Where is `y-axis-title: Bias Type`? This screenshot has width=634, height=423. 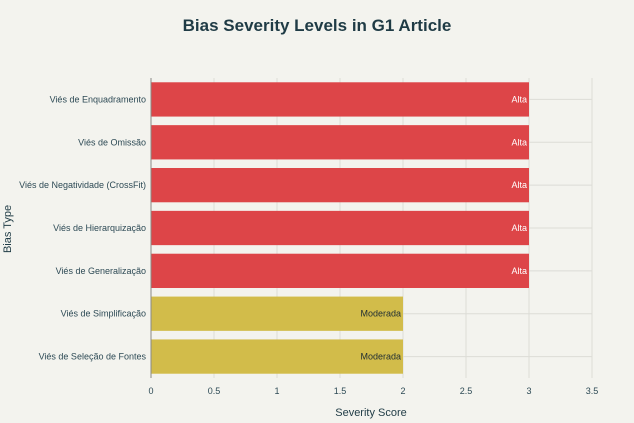
y-axis-title: Bias Type is located at coordinates (8, 229).